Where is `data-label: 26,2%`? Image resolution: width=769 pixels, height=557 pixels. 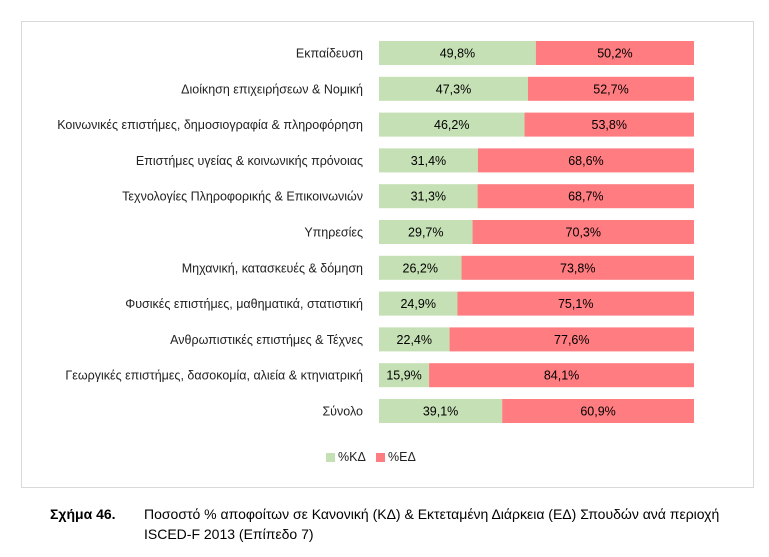 data-label: 26,2% is located at coordinates (420, 268).